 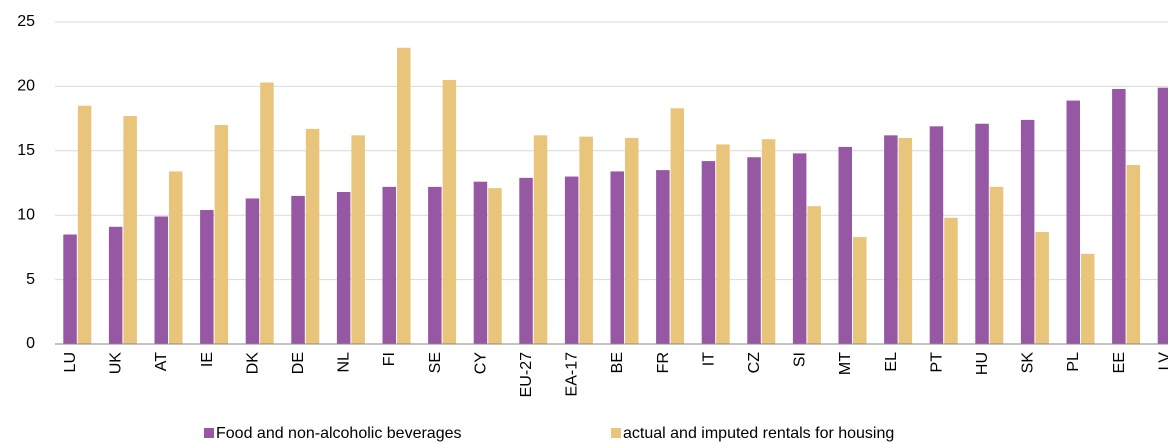 I want to click on y-tick-label: 10, so click(x=26, y=214).